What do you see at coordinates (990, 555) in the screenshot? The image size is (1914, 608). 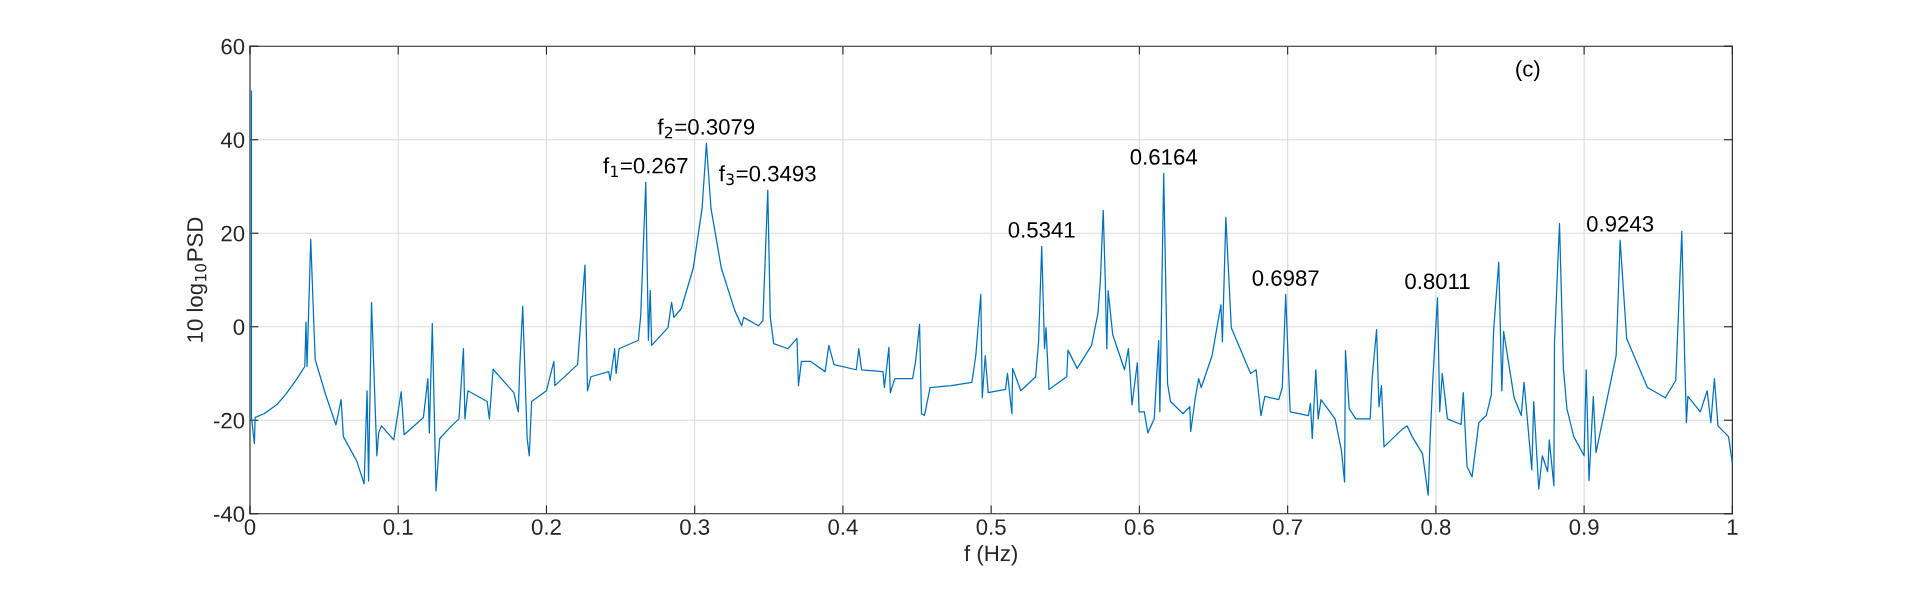 I see `x-axis-title: f (Hz)` at bounding box center [990, 555].